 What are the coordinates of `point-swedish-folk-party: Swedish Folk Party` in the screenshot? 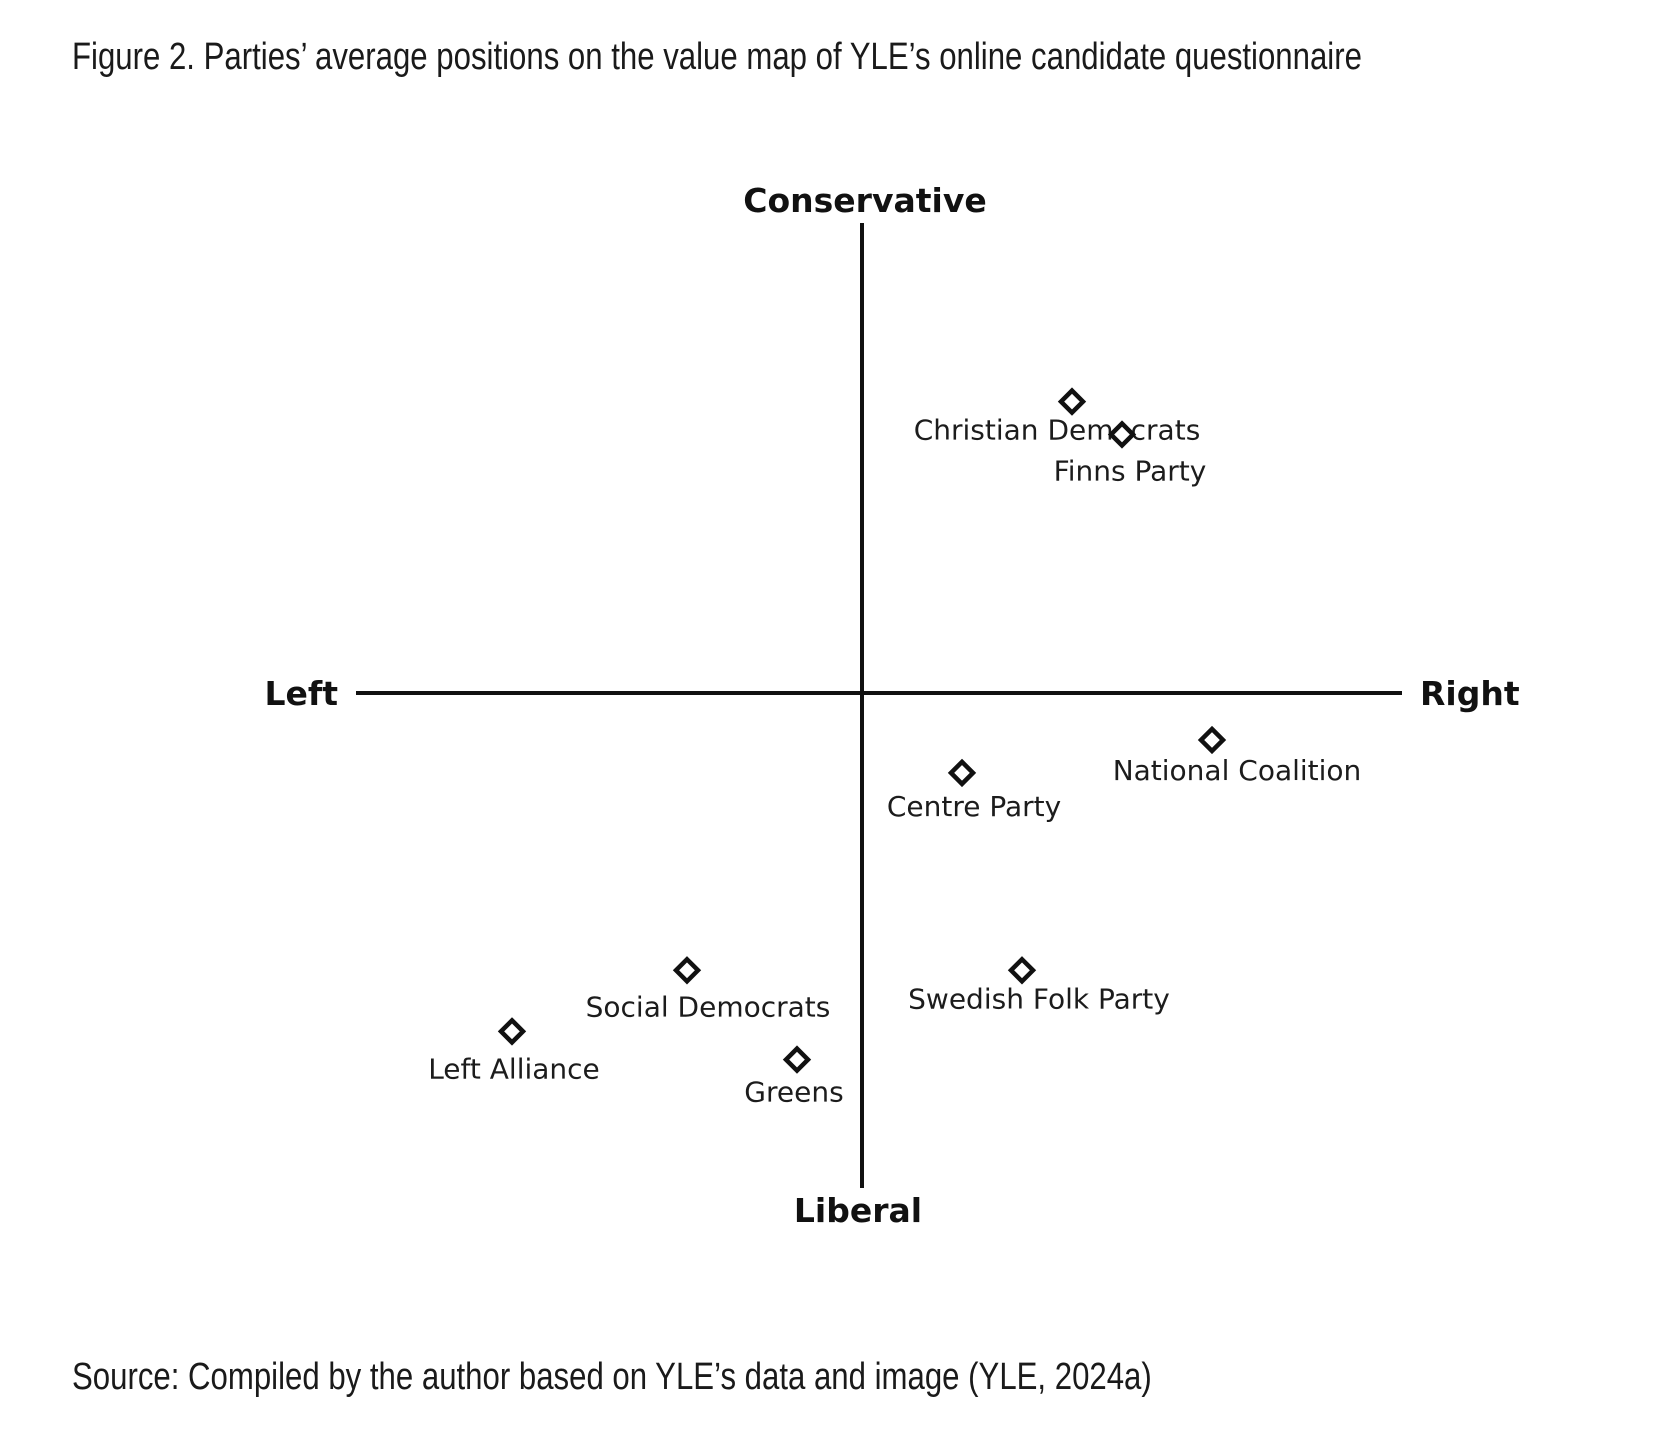 It's located at (1039, 985).